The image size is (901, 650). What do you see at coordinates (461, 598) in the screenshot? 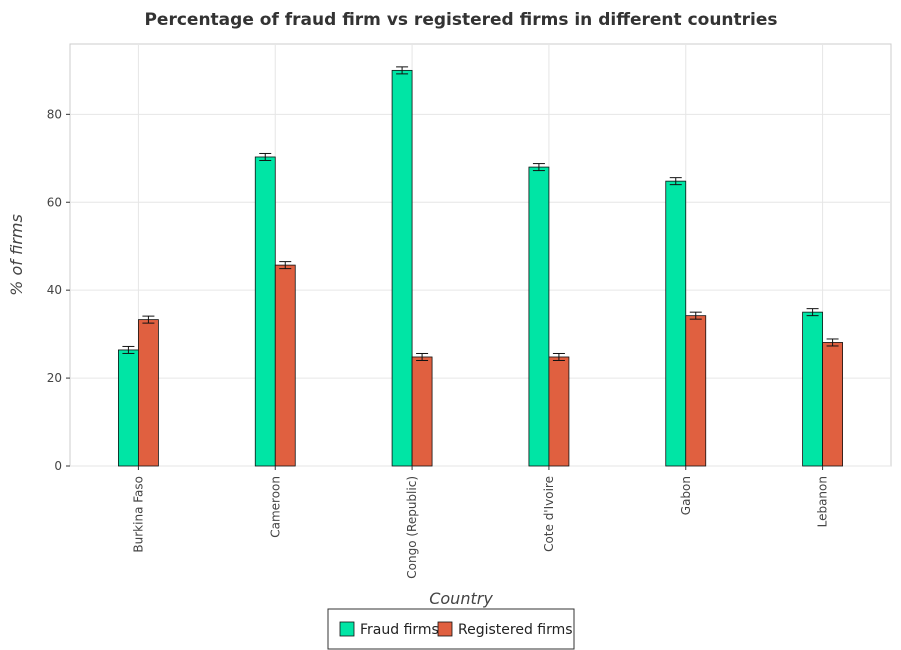
I see `x-axis-title: Country` at bounding box center [461, 598].